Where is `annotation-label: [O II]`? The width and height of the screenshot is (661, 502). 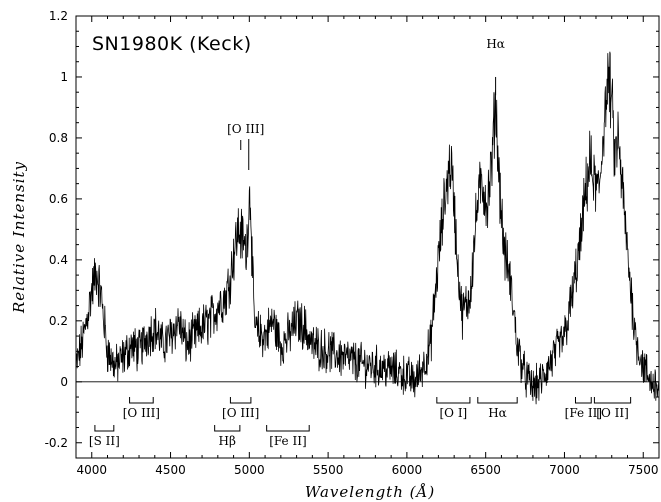 annotation-label: [O II] is located at coordinates (612, 413).